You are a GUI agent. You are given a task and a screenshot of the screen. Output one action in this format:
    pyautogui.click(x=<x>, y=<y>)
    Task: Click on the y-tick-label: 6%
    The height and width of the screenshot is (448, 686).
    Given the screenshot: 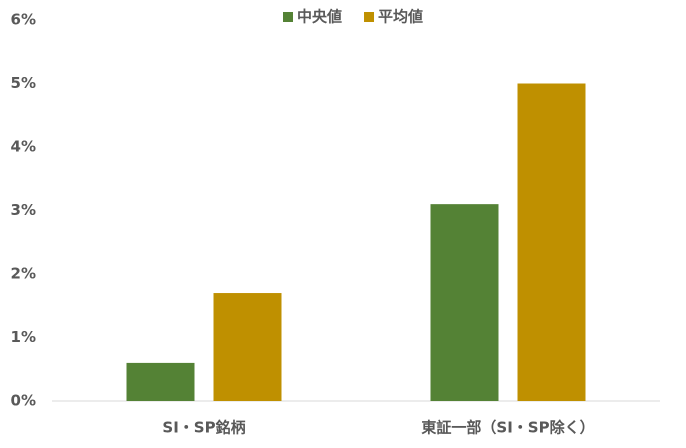 What is the action you would take?
    pyautogui.click(x=23, y=20)
    